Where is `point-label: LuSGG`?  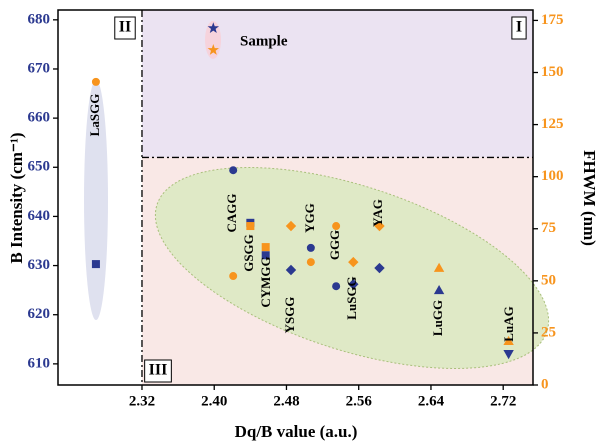
point-label: LuSGG is located at coordinates (351, 297).